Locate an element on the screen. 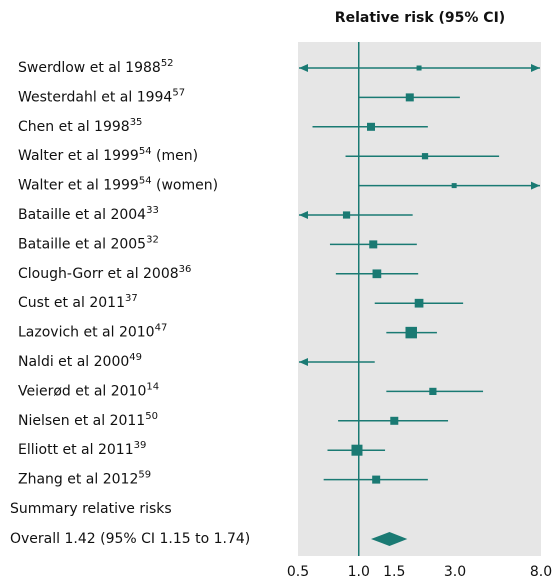 The width and height of the screenshot is (557, 586). study-ref: 57 is located at coordinates (178, 92).